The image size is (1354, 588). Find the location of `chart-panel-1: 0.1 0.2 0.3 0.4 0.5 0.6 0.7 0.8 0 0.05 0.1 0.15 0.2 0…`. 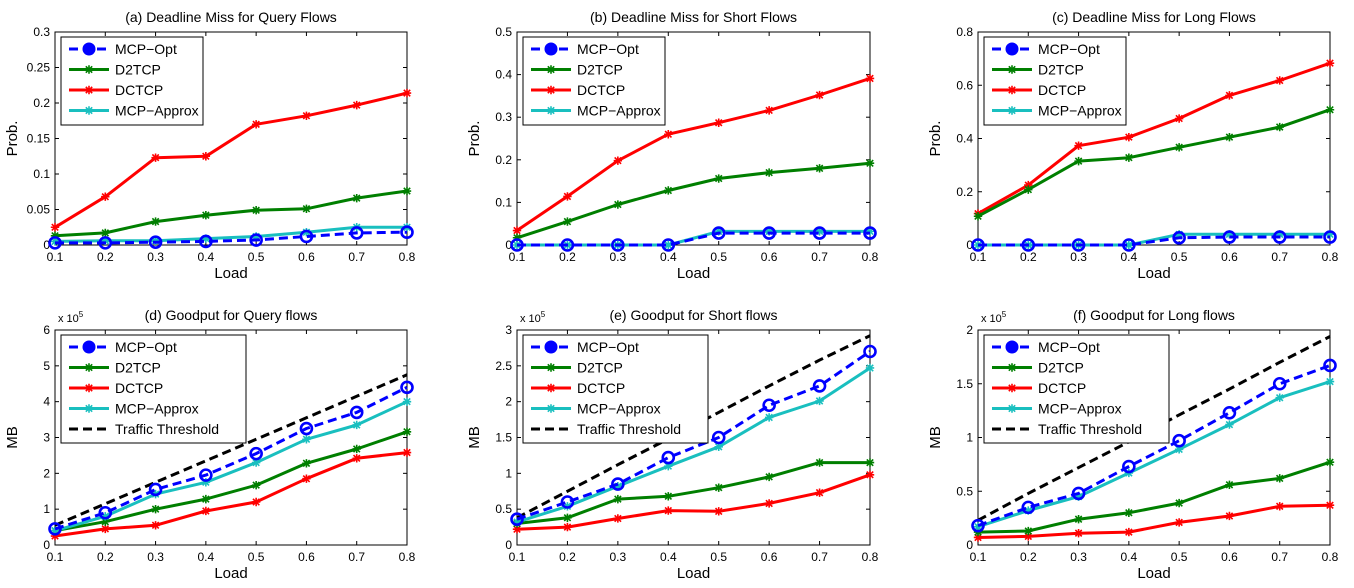

chart-panel-1: 0.1 0.2 0.3 0.4 0.5 0.6 0.7 0.8 0 0.05 0.1 0.15 0.2 0… is located at coordinates (210, 145).